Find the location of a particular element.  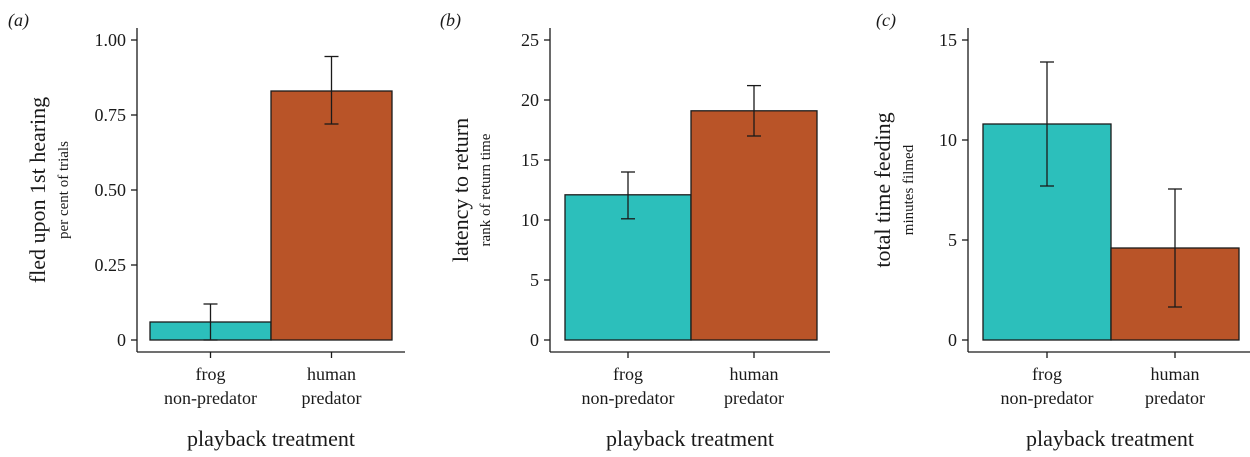

y-tick-label: 1.00 is located at coordinates (111, 40).